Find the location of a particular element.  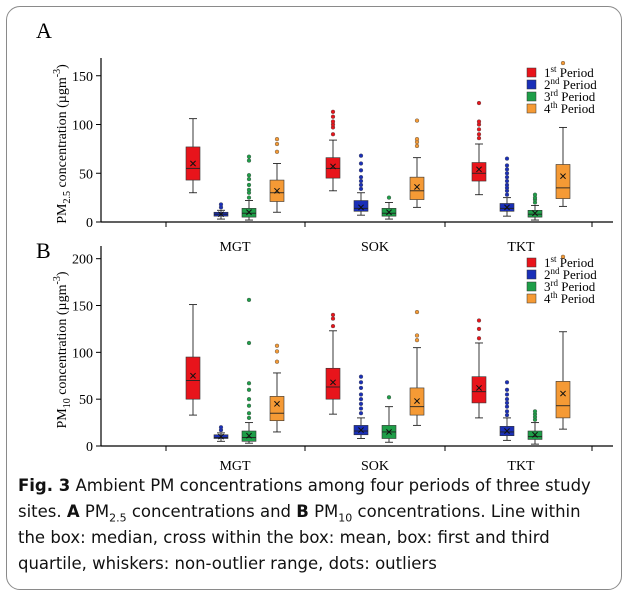

y-axis-label: PM10 concentration (µgm-3) is located at coordinates (62, 349).